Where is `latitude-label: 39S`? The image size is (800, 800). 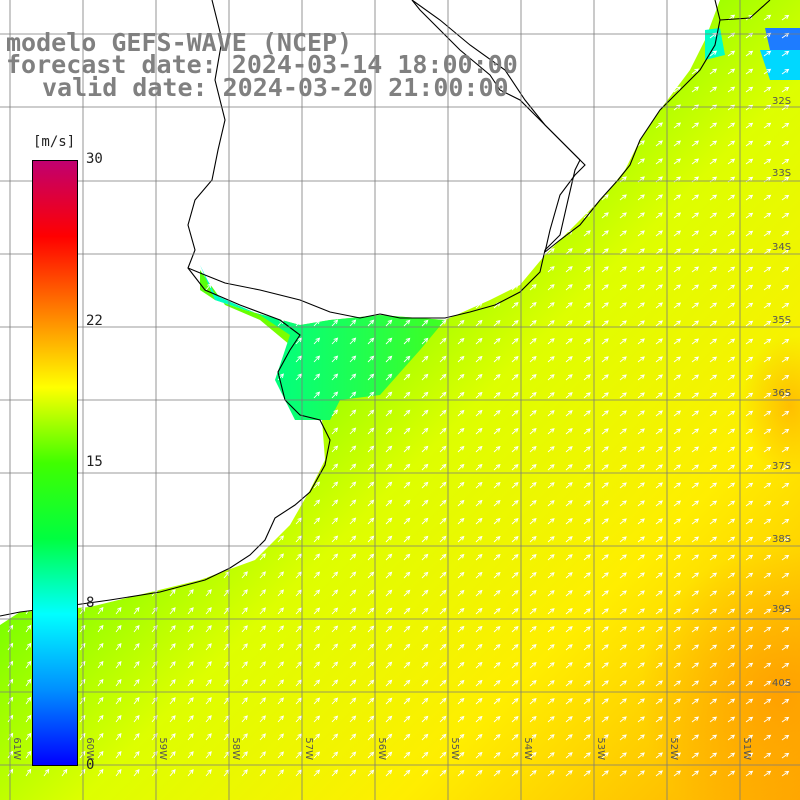
latitude-label: 39S is located at coordinates (781, 609).